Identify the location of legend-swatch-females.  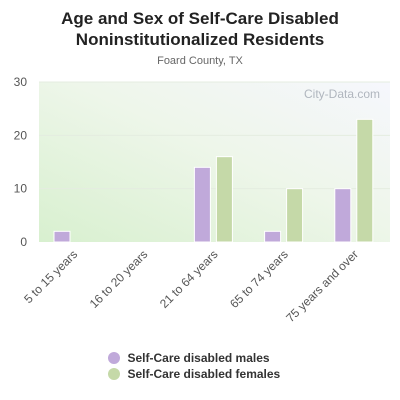
(113, 374).